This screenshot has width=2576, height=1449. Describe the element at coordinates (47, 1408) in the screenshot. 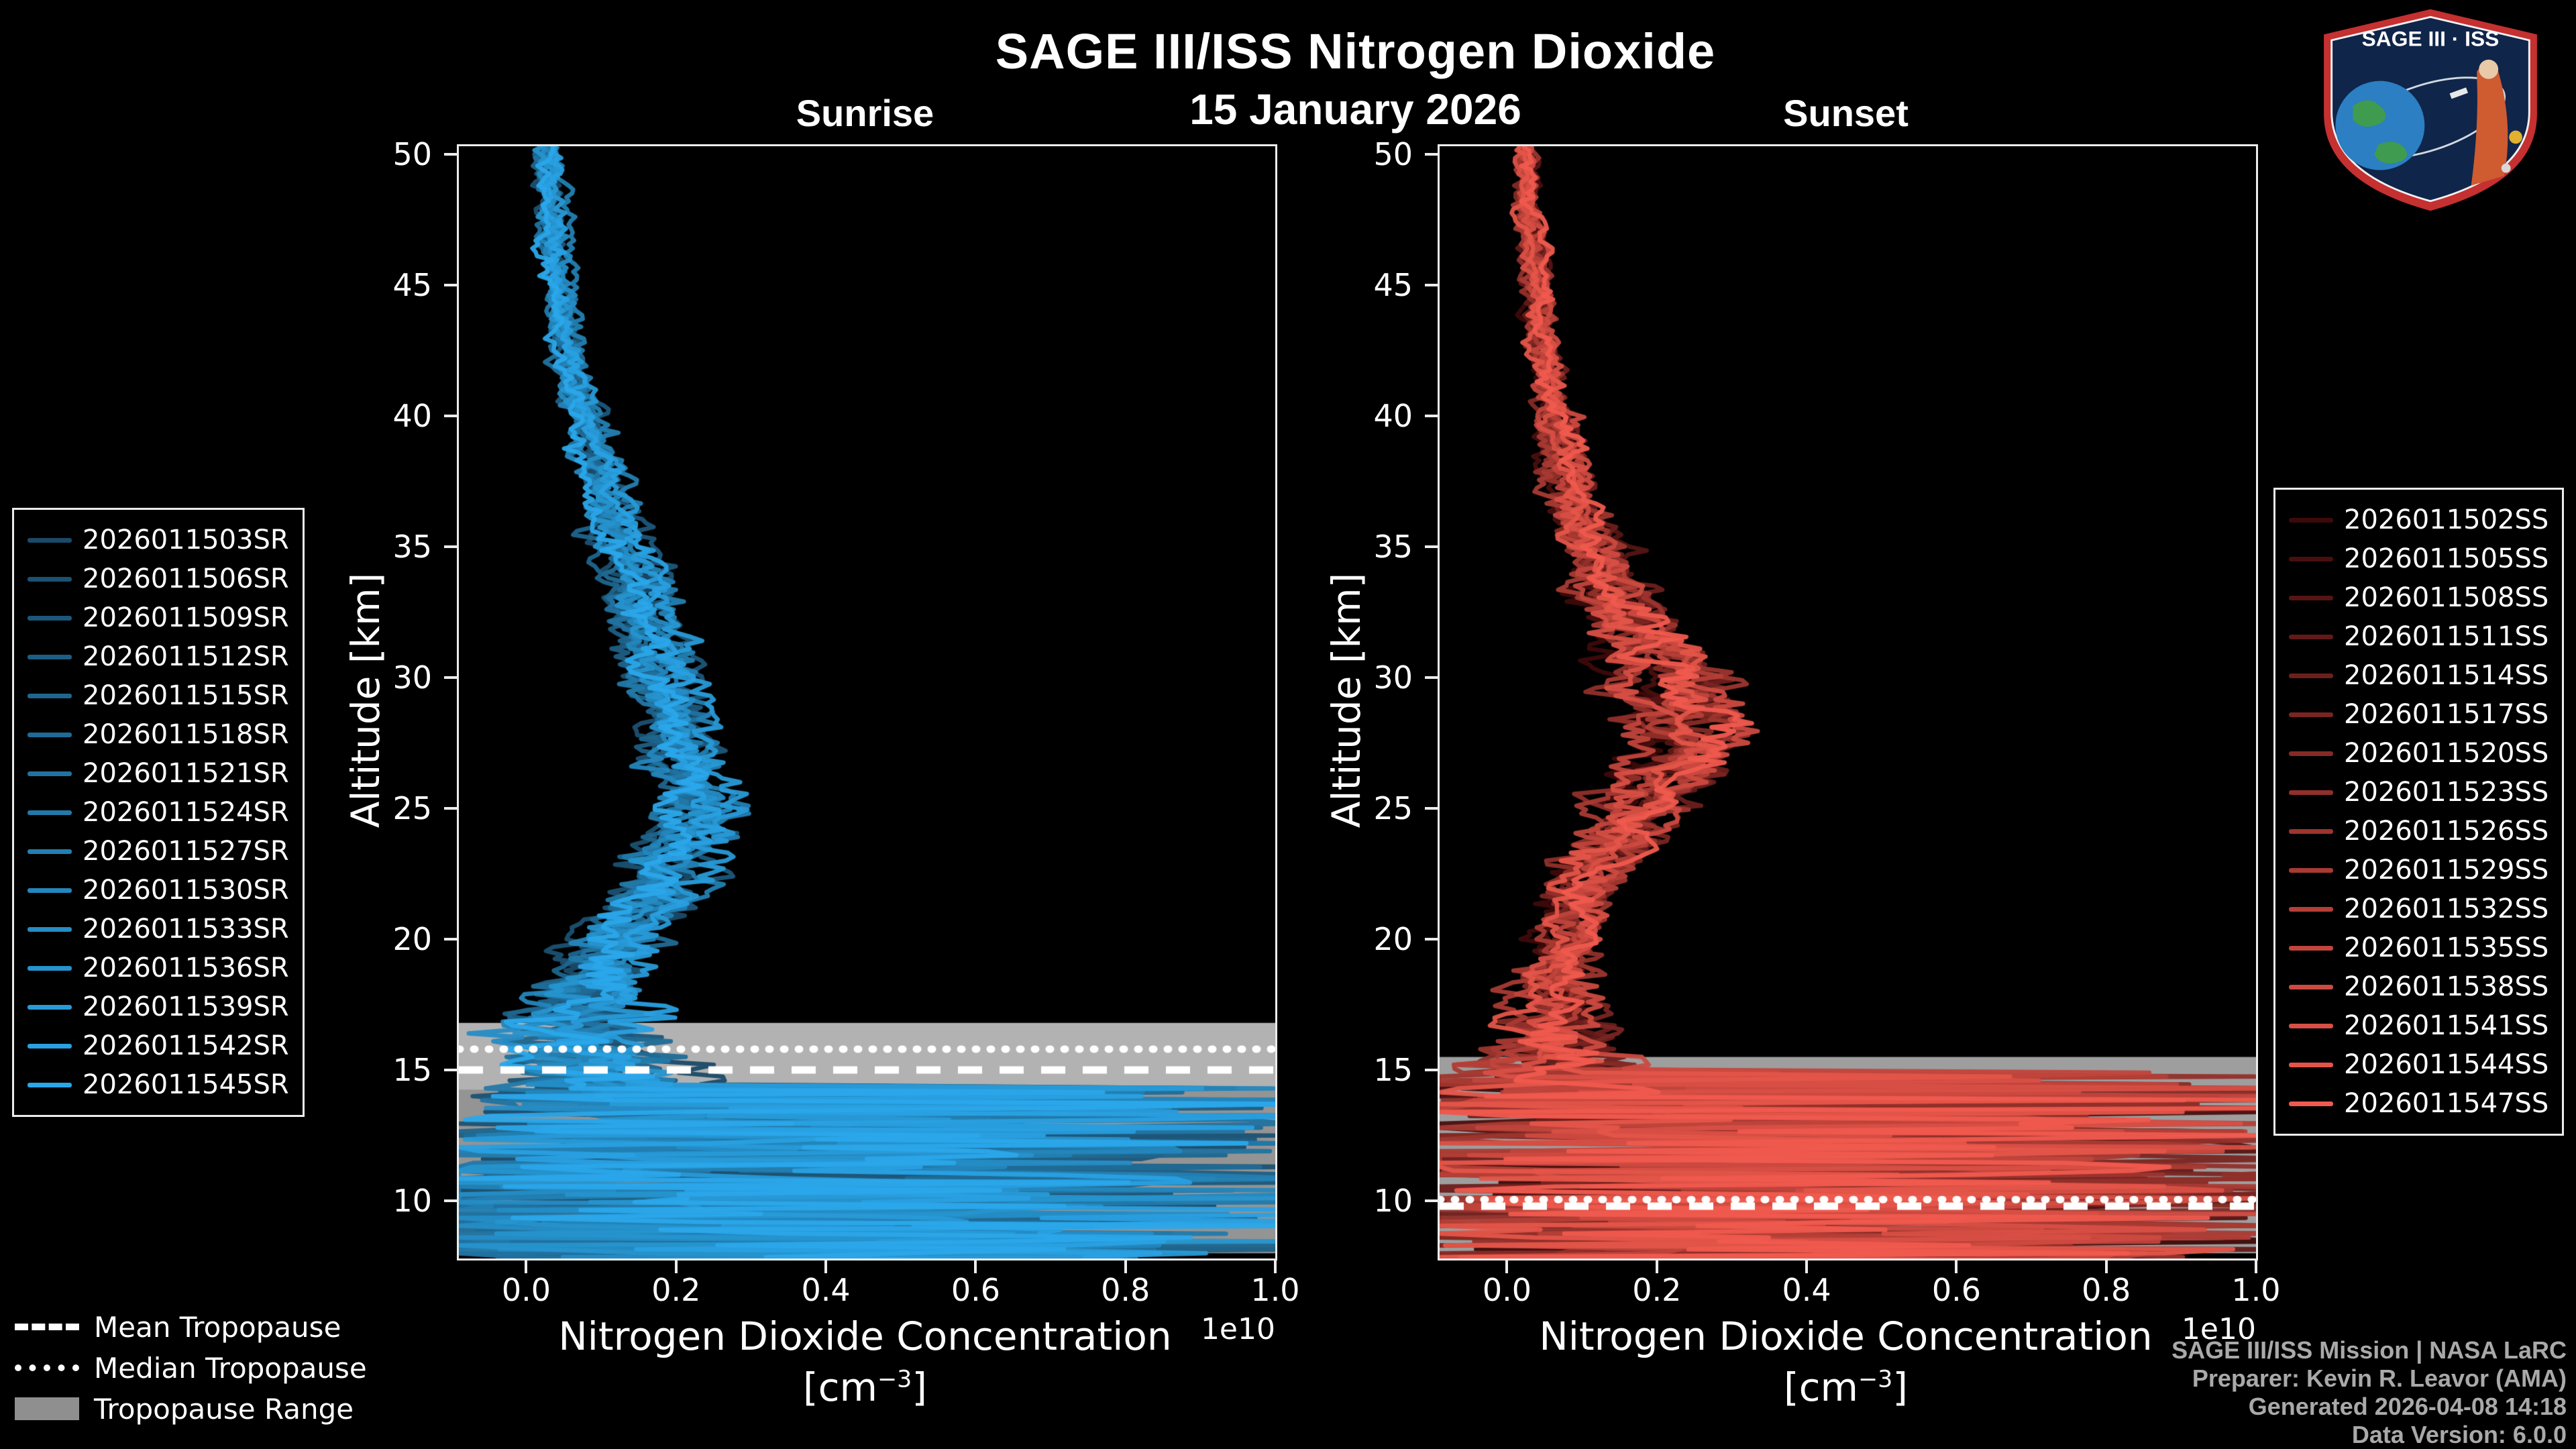

I see `gray-band-icon` at that location.